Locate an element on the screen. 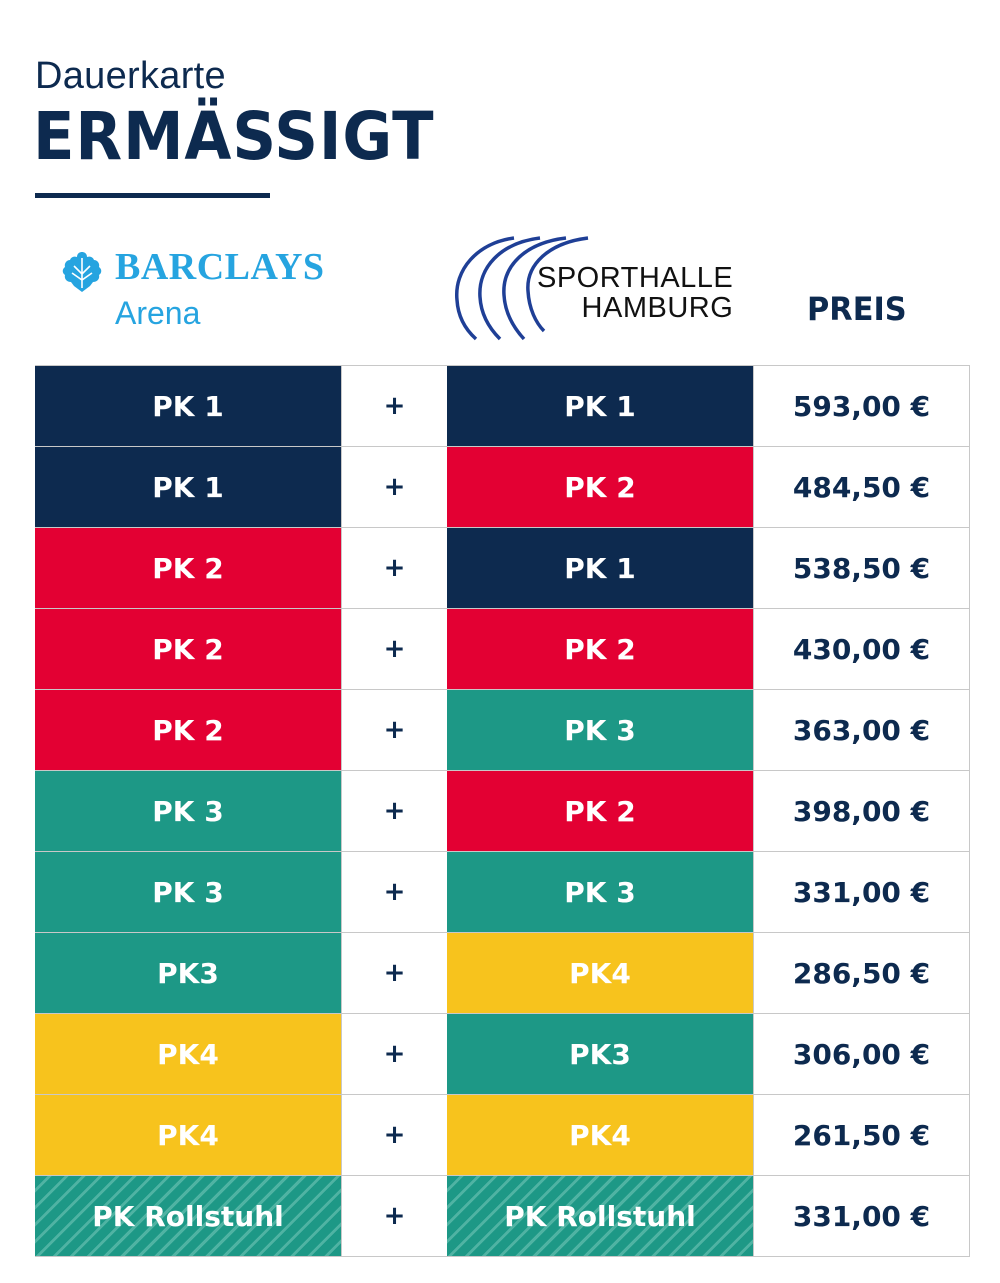 The width and height of the screenshot is (1000, 1283). table-row: PK 1 + PK 2 484,50 € is located at coordinates (502, 487).